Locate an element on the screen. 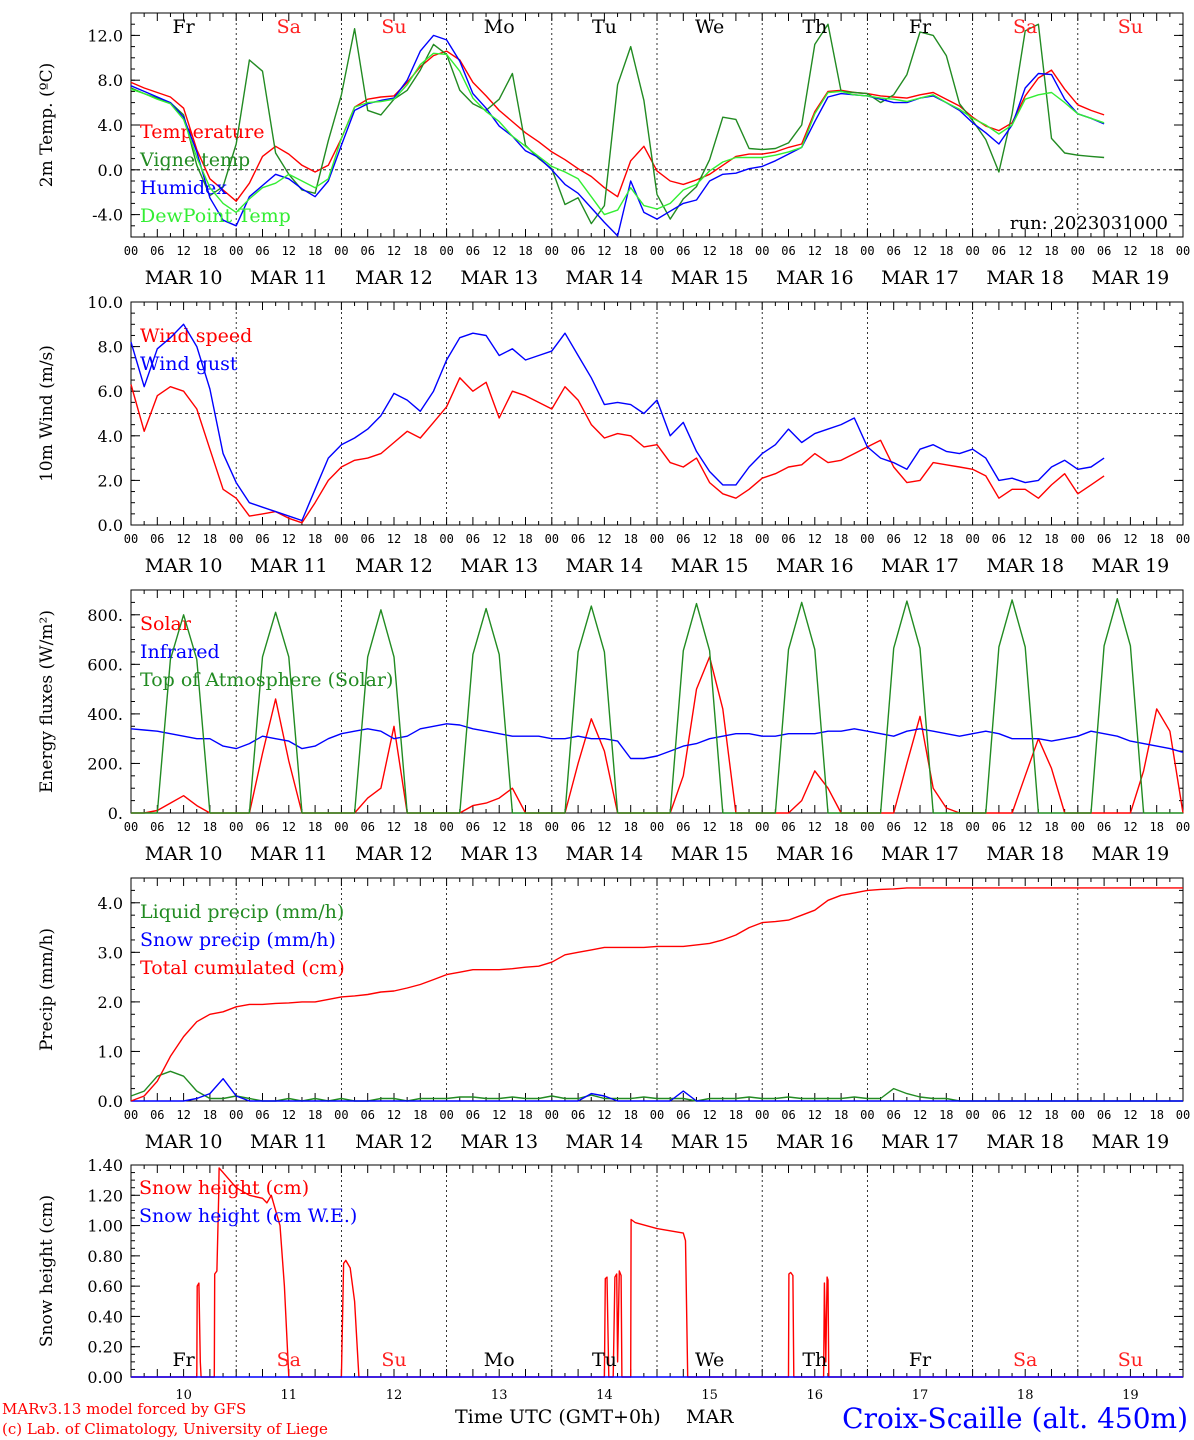 The height and width of the screenshot is (1440, 1194). footer-day-label: 13 is located at coordinates (499, 1395).